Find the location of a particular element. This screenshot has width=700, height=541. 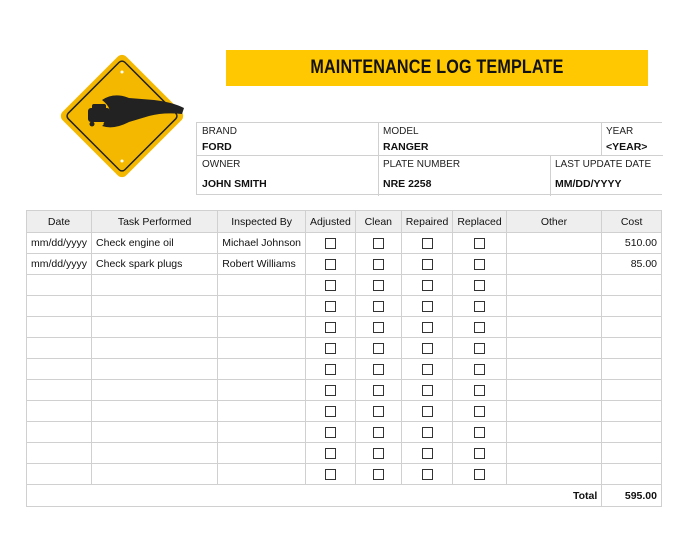

task-cell: Check engine oil is located at coordinates (155, 243).